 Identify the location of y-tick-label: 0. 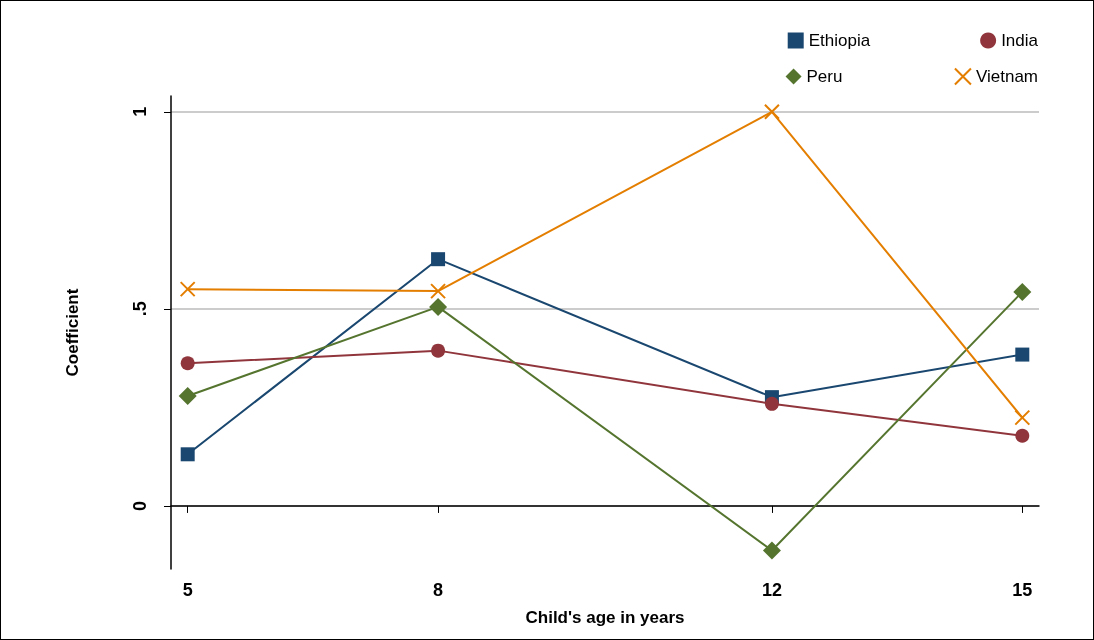
(140, 505).